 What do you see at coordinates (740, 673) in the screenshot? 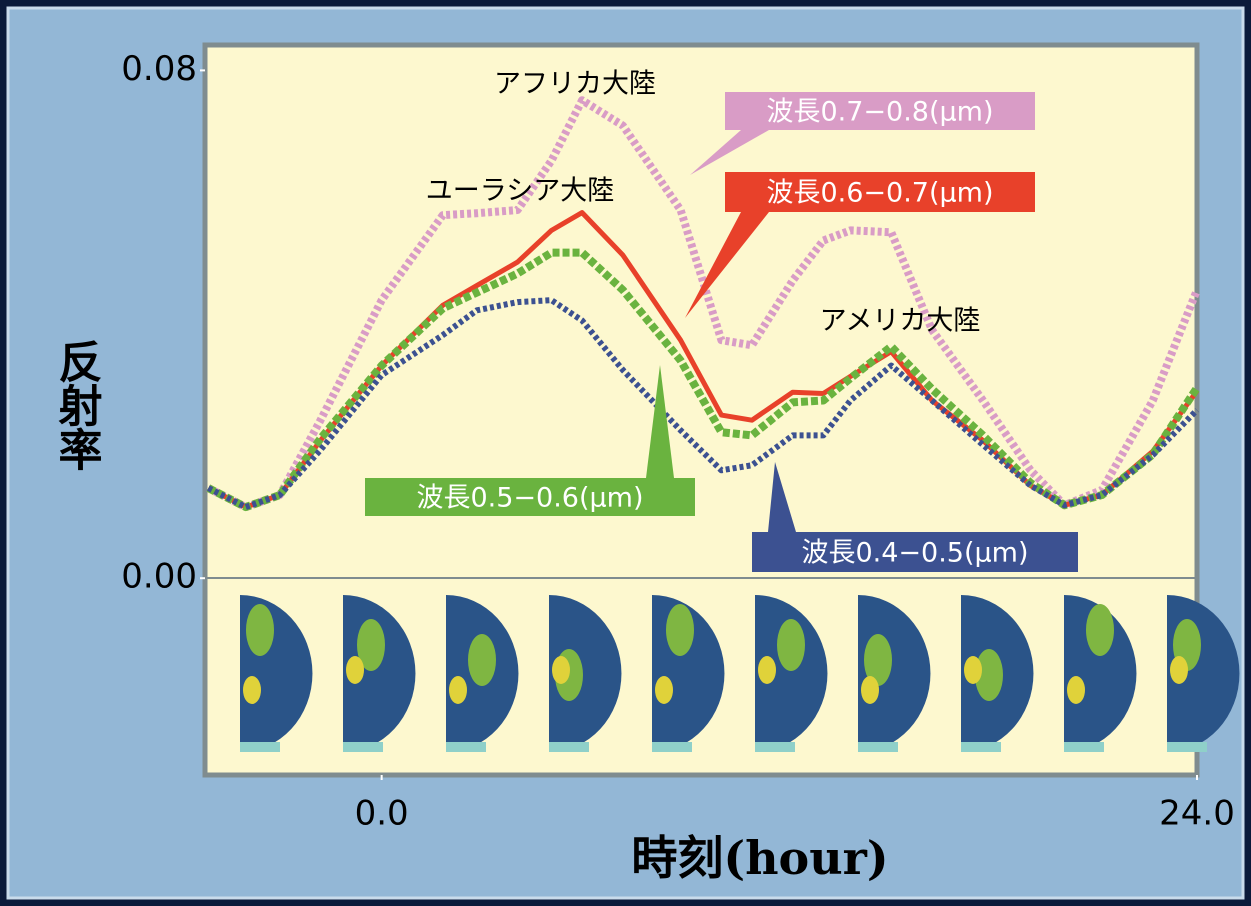
I see `globe-strip` at bounding box center [740, 673].